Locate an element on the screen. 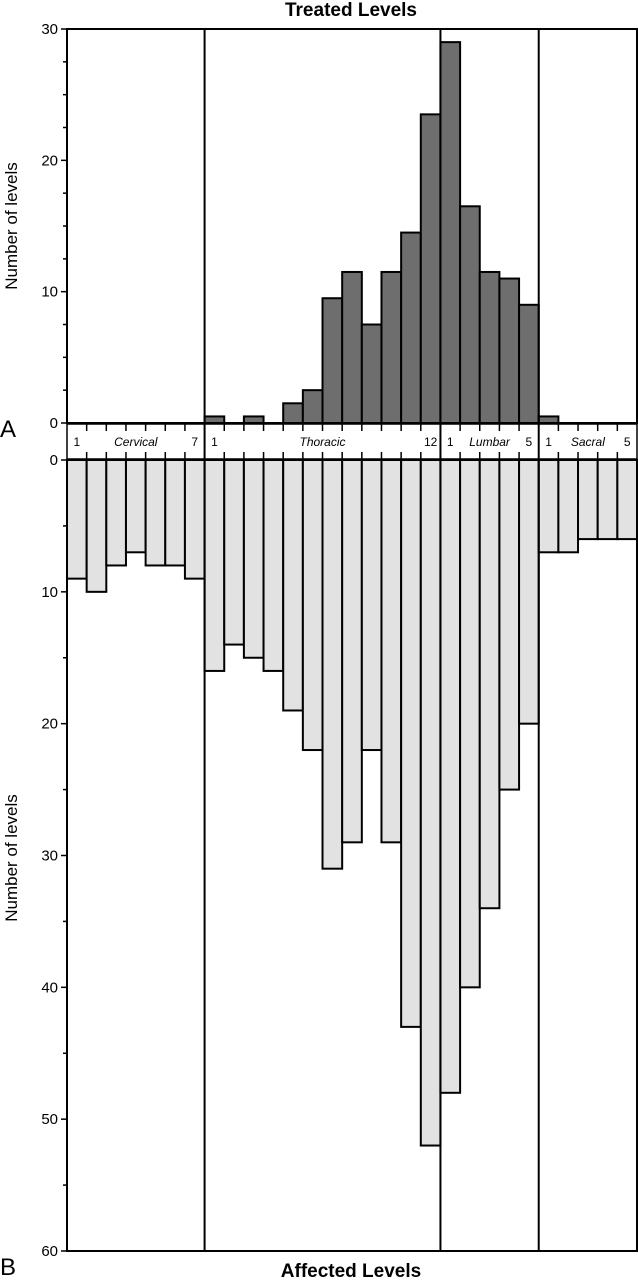 The image size is (638, 1280). bar-b-T5 is located at coordinates (293, 585).